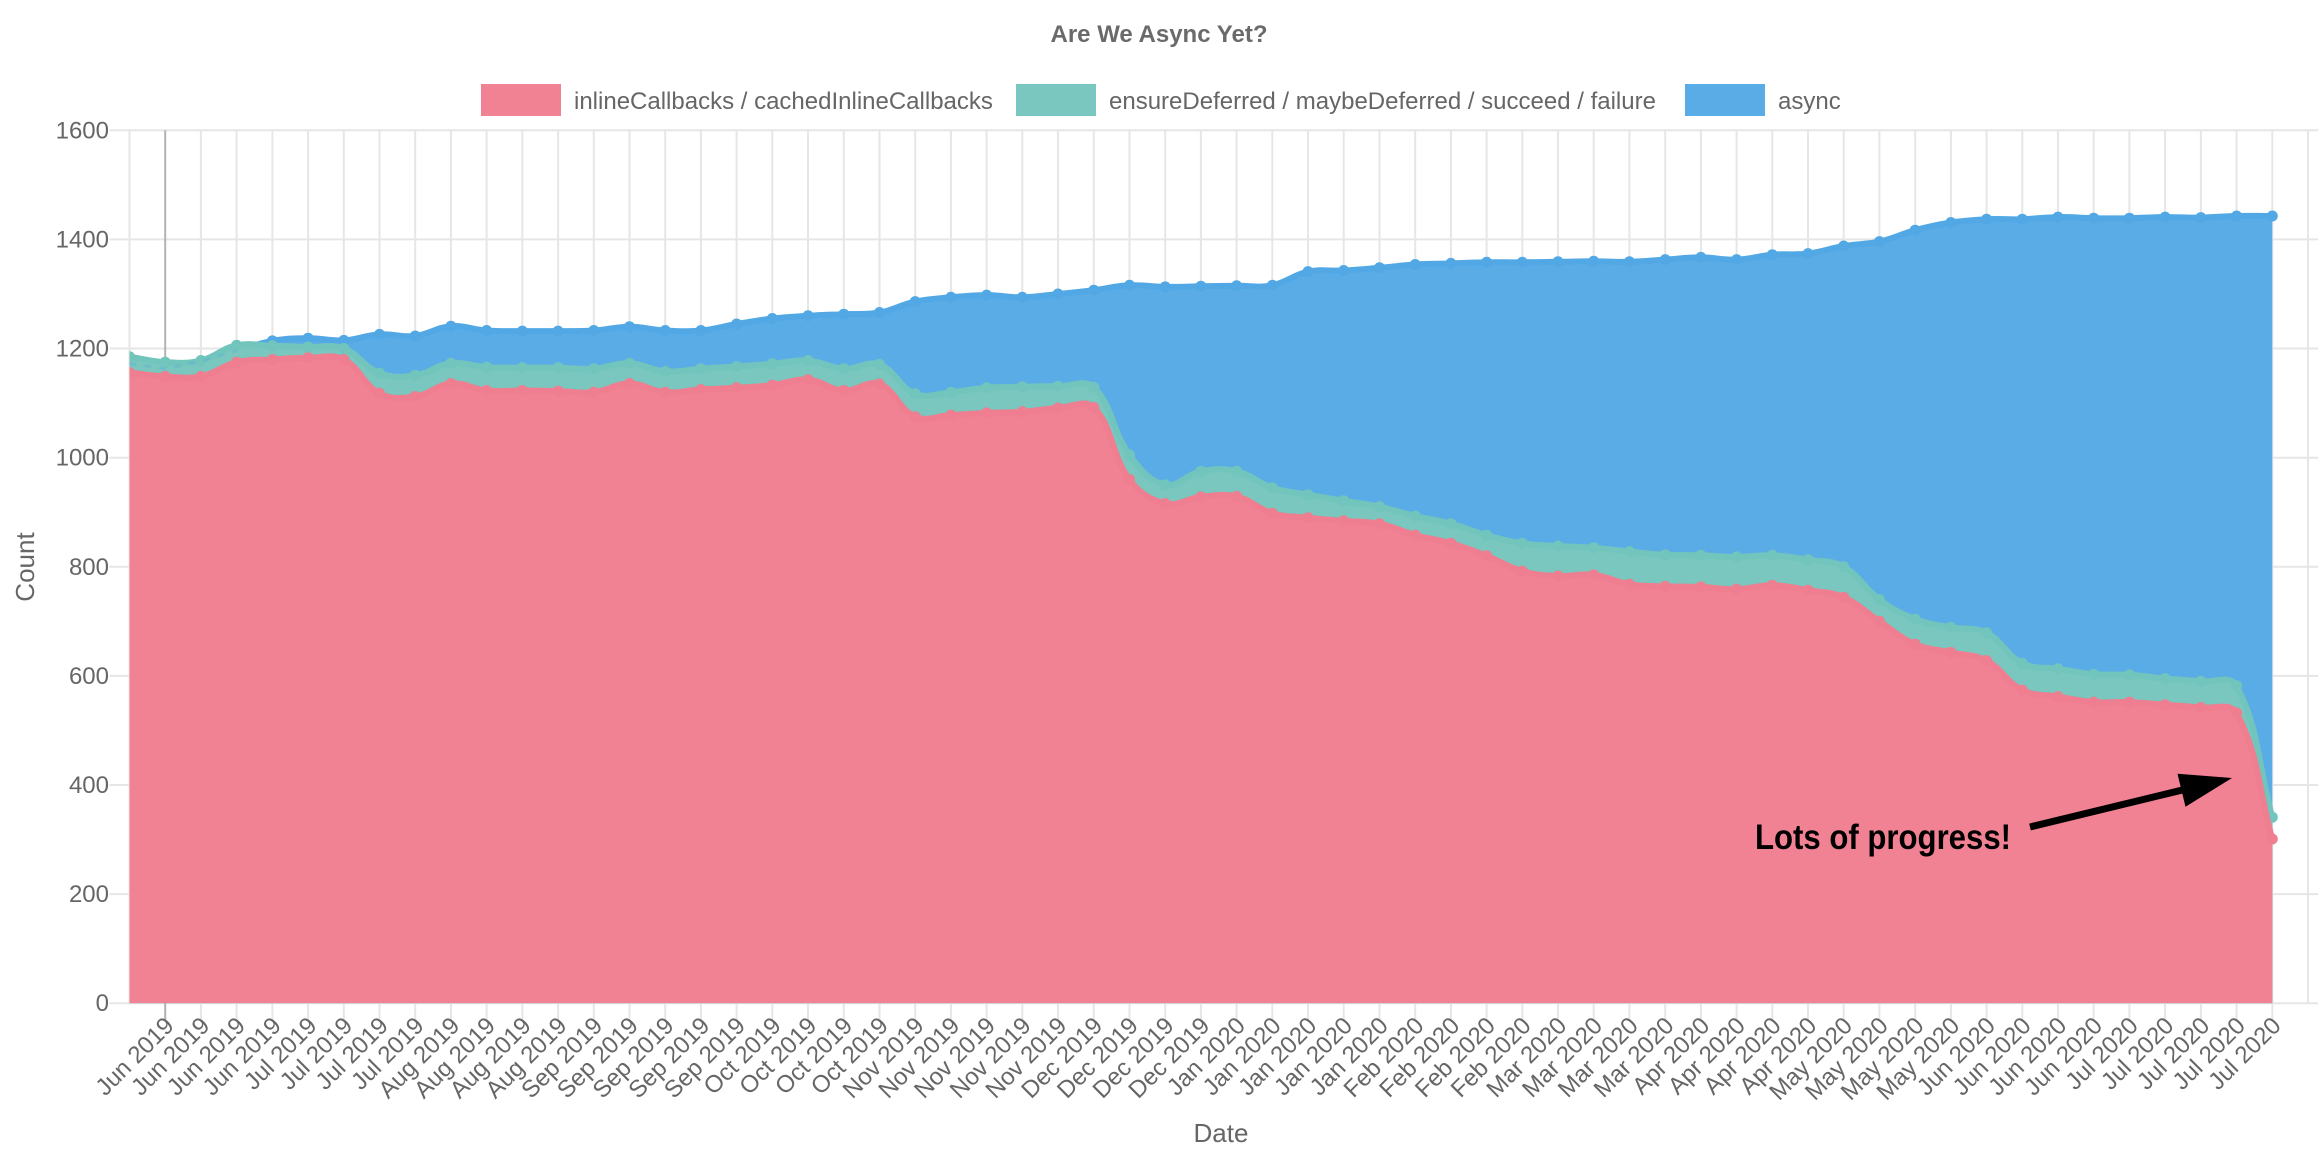 The height and width of the screenshot is (1163, 2318). Describe the element at coordinates (82, 349) in the screenshot. I see `svg-text: 1200` at that location.